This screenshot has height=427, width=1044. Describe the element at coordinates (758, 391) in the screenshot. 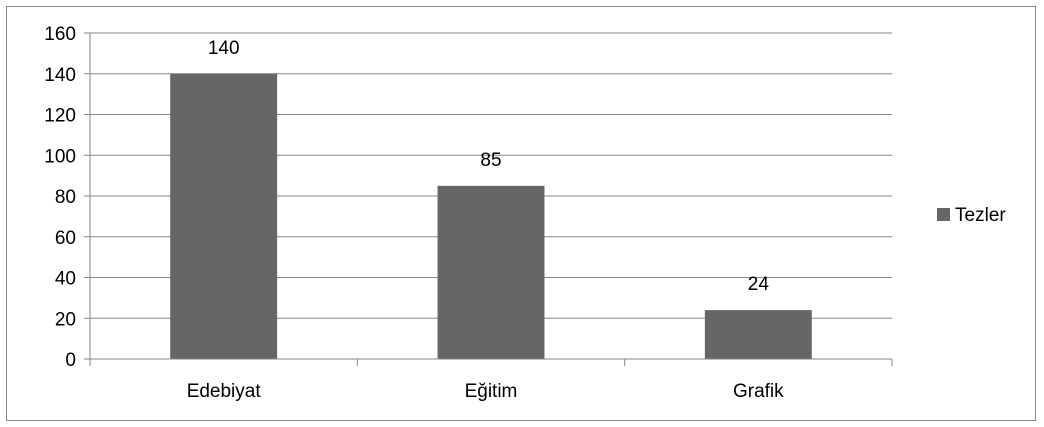

I see `x-tick-label: Grafik` at that location.